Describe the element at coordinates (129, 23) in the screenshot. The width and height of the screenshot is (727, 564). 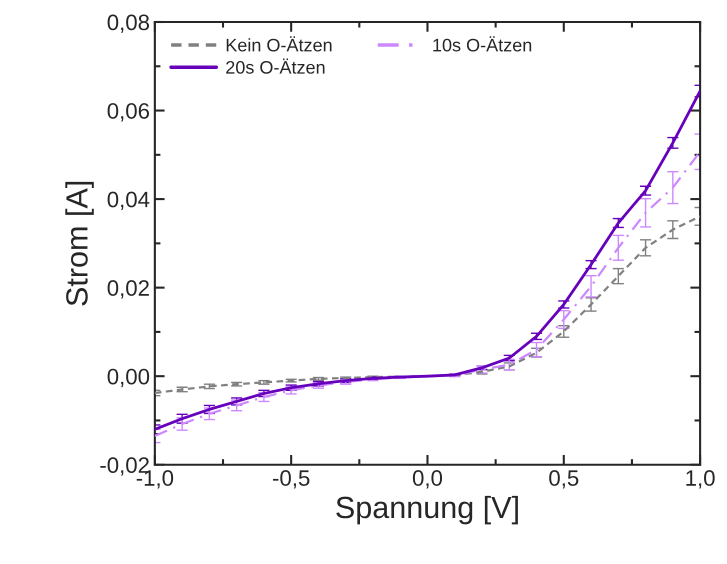
I see `y-tick-label: 0,08` at that location.